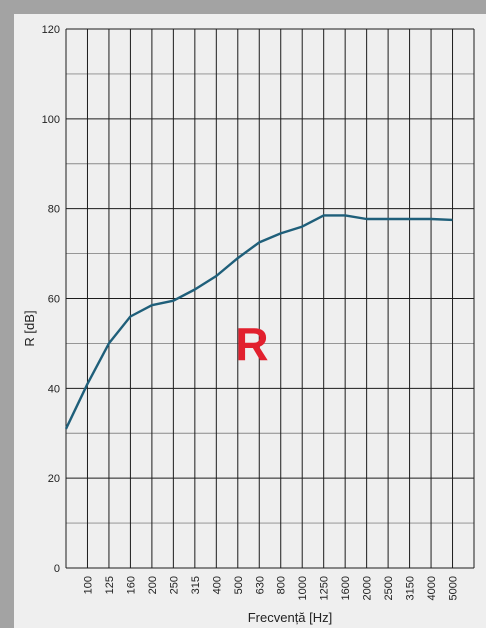  I want to click on x-tick-label: 200, so click(153, 585).